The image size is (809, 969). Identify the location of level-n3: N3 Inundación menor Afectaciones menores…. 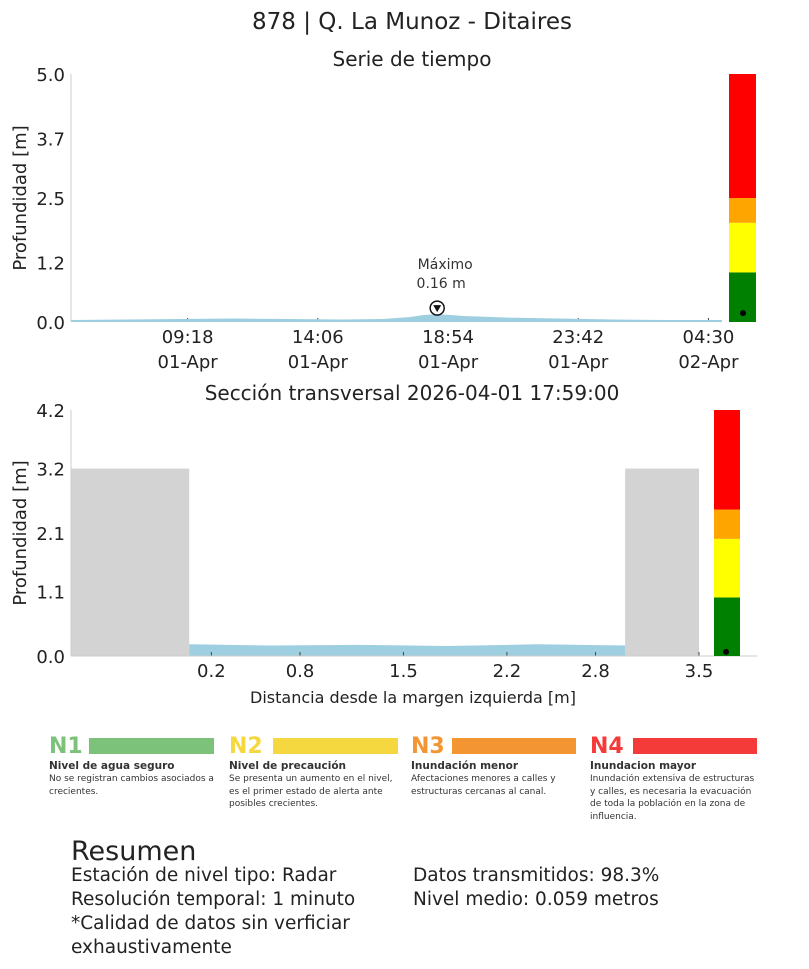
(496, 786).